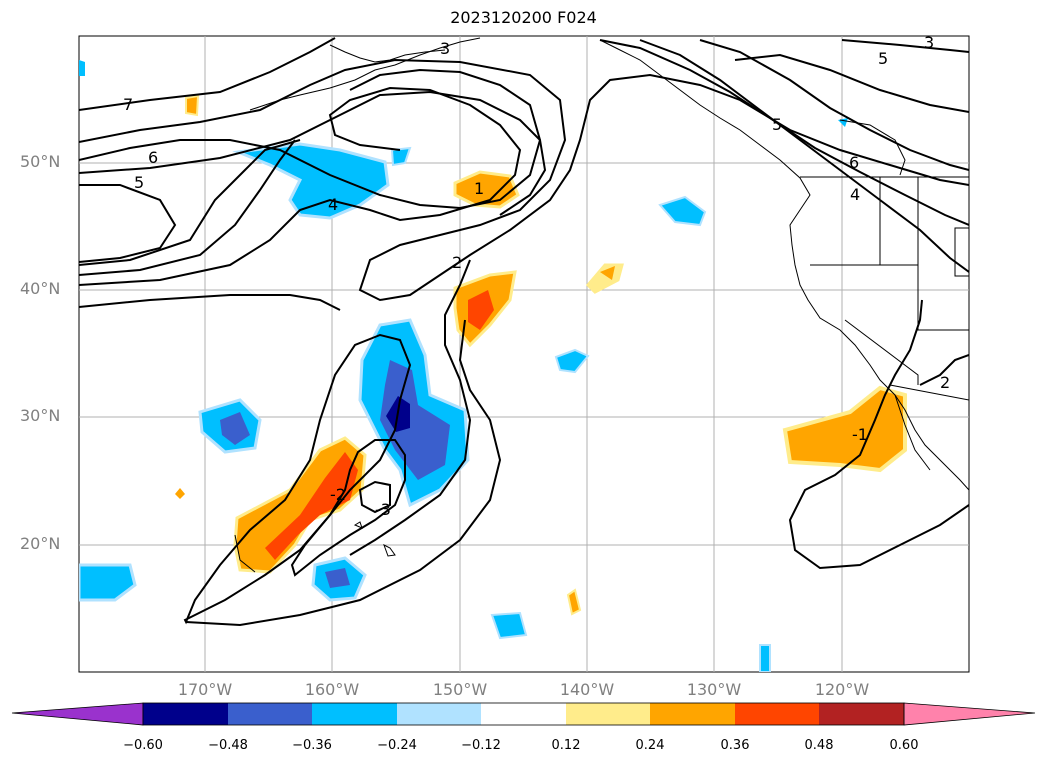  Describe the element at coordinates (365, 74) in the screenshot. I see `aleutian-coast` at that location.